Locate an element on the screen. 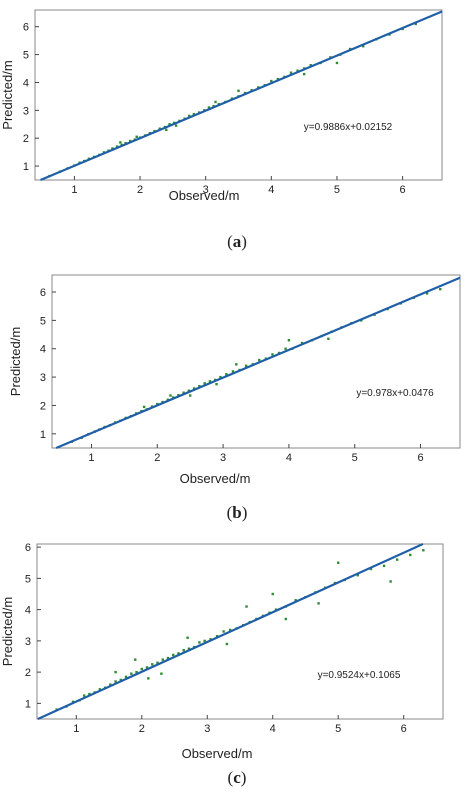 The image size is (474, 798). fit-equation: y=0.9524x+0.1065 is located at coordinates (359, 675).